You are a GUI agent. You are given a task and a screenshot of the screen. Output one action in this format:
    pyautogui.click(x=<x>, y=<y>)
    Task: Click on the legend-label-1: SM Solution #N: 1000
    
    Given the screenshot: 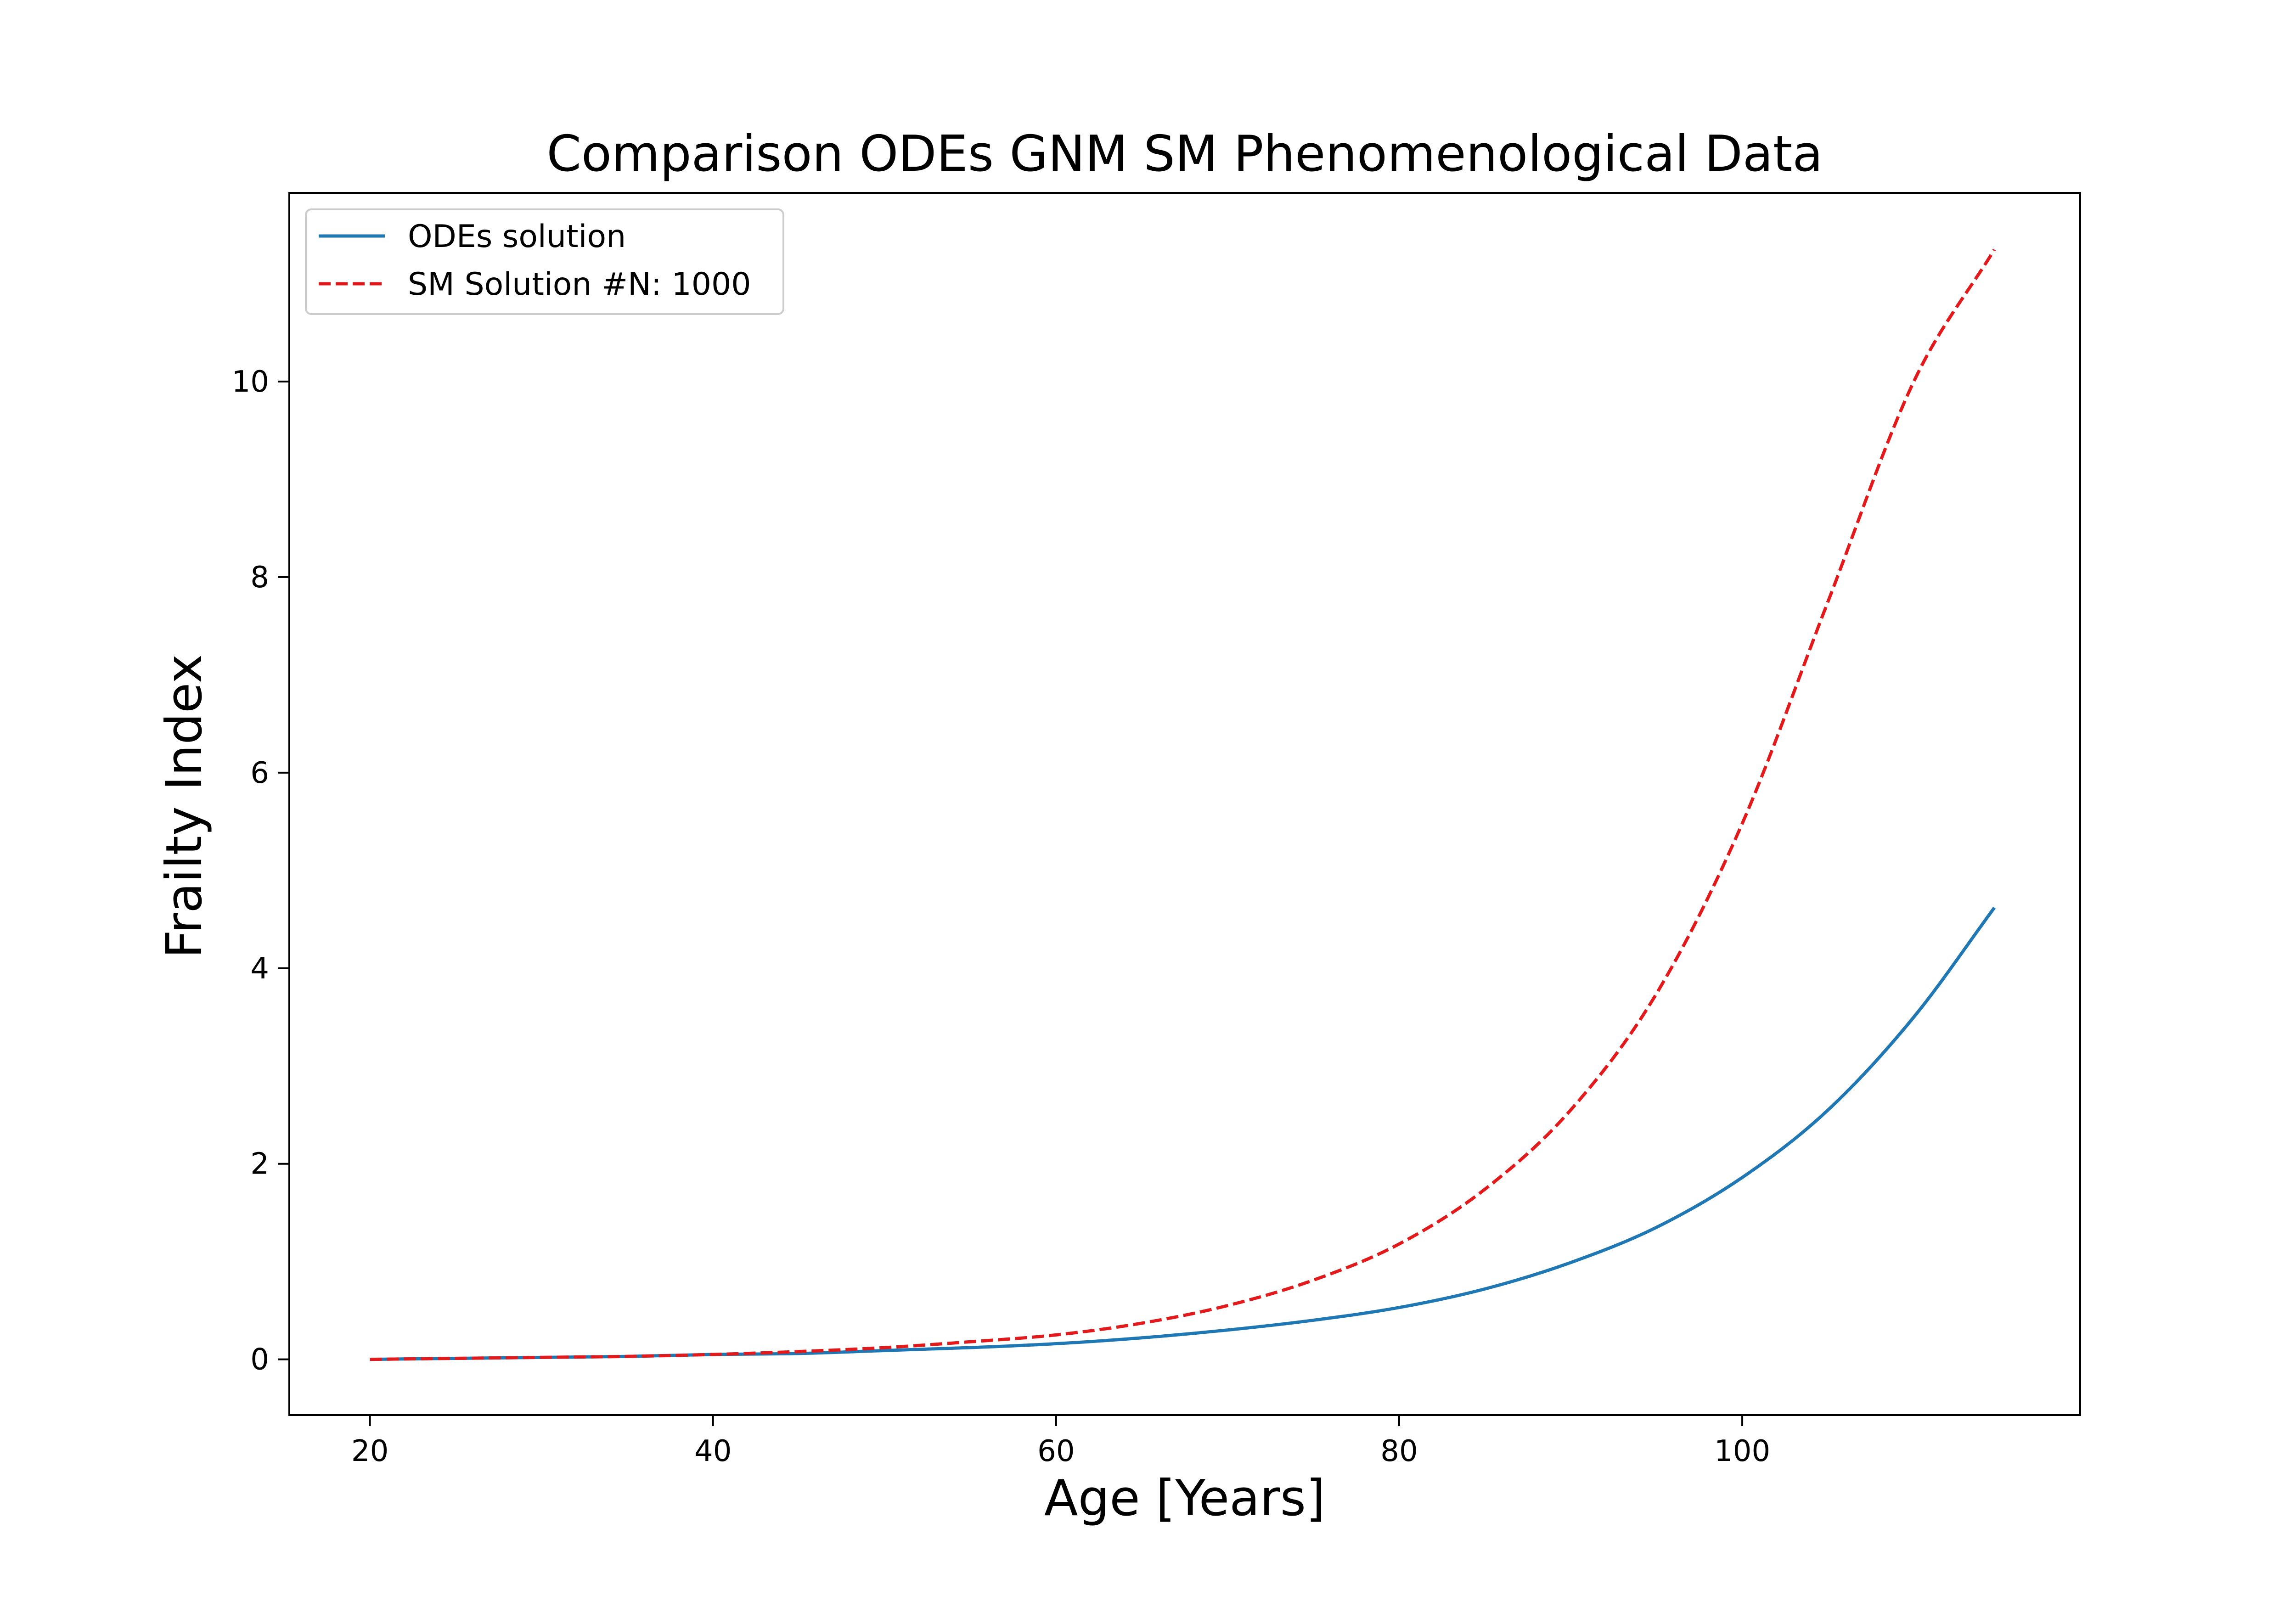 What is the action you would take?
    pyautogui.click(x=579, y=284)
    